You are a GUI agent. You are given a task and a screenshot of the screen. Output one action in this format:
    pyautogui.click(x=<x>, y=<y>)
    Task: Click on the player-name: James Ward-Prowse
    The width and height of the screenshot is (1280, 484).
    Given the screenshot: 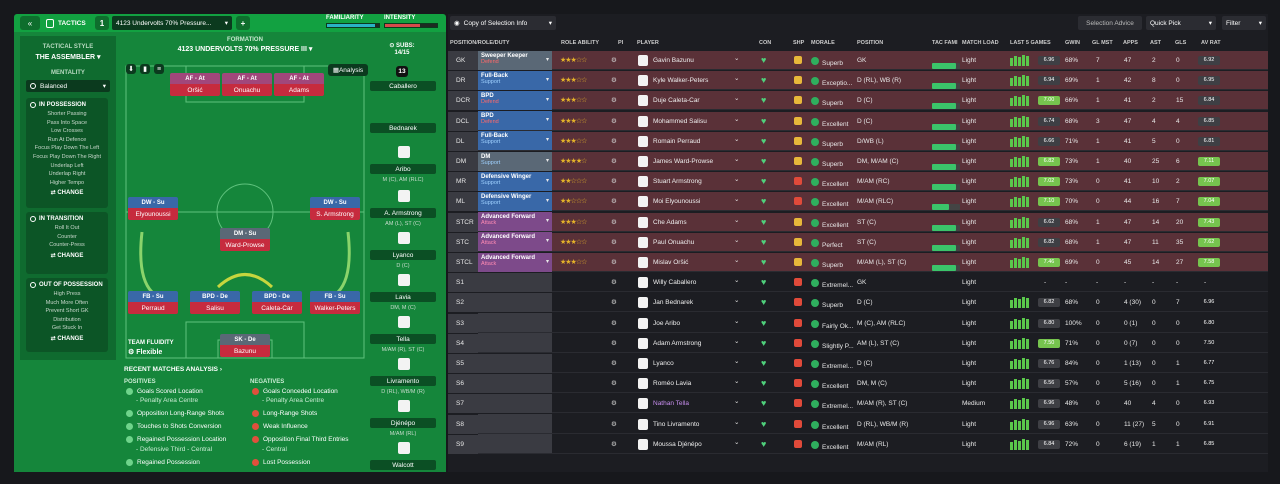 What is the action you would take?
    pyautogui.click(x=683, y=161)
    